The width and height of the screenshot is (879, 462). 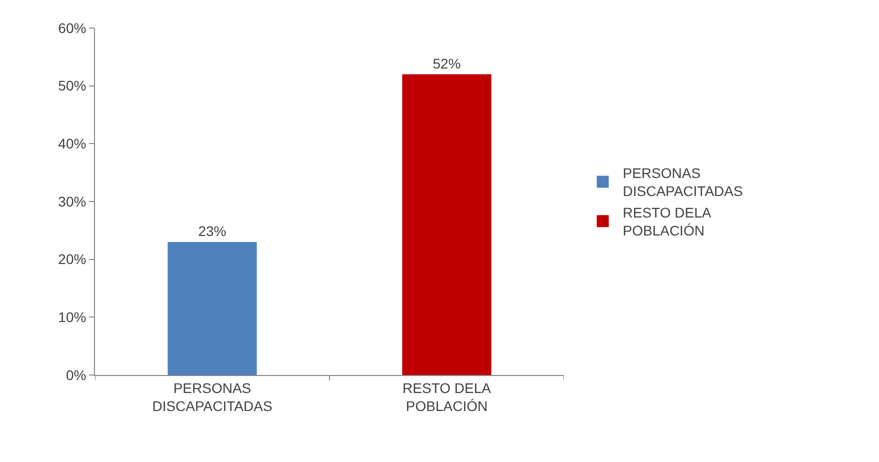 What do you see at coordinates (72, 144) in the screenshot?
I see `y-tick-label: 40%` at bounding box center [72, 144].